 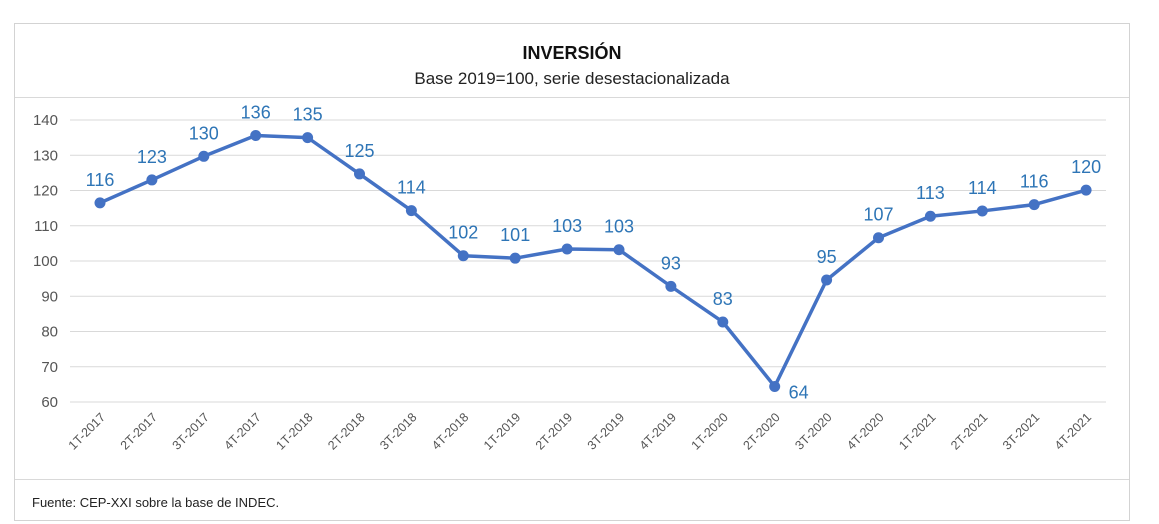 What do you see at coordinates (723, 299) in the screenshot?
I see `data-label: 83` at bounding box center [723, 299].